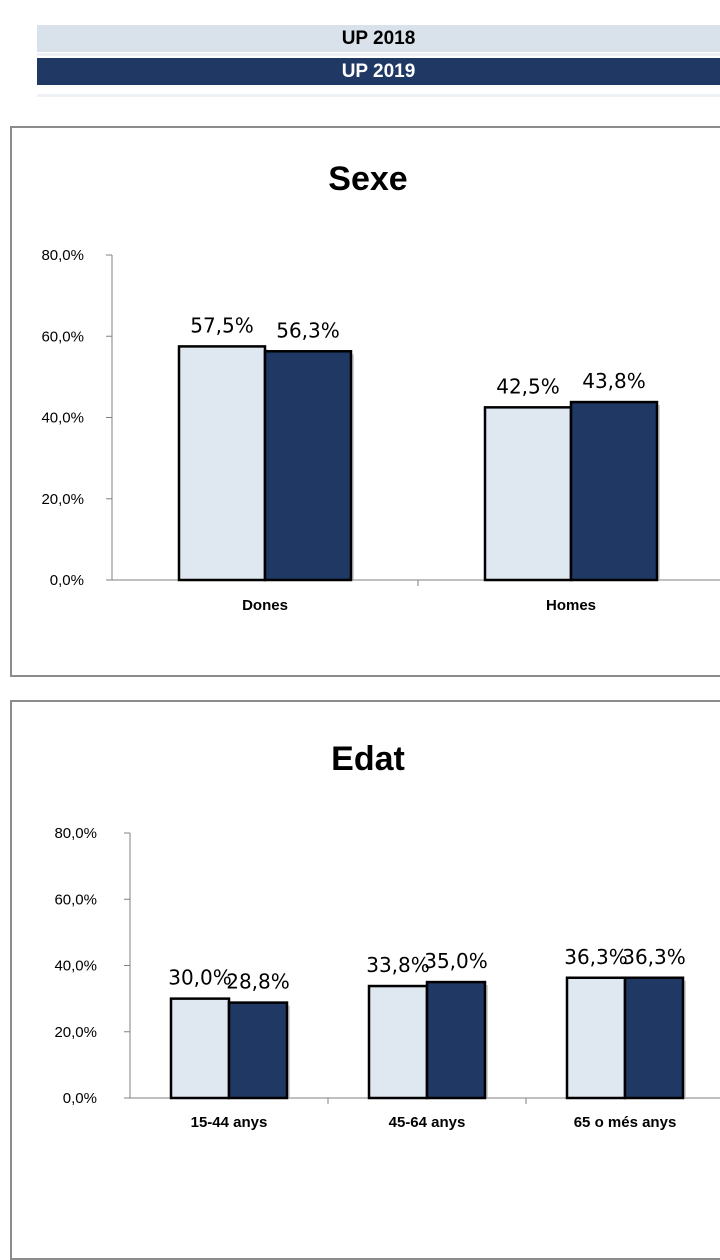  What do you see at coordinates (378, 54) in the screenshot?
I see `legend-divider` at bounding box center [378, 54].